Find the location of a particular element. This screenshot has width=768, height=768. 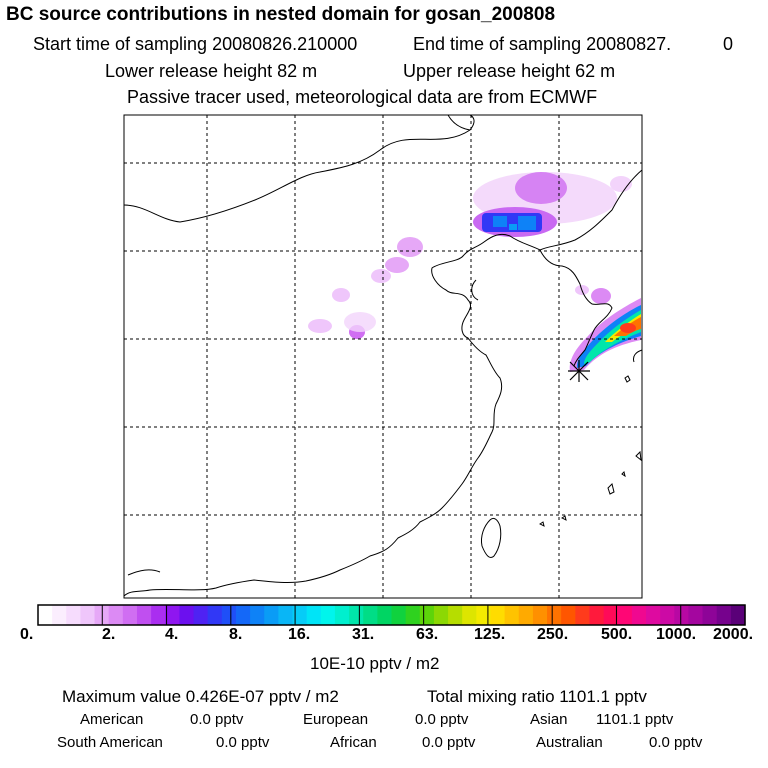

total-mixing-ratio: Total mixing ratio 1101.1 pptv is located at coordinates (537, 696).